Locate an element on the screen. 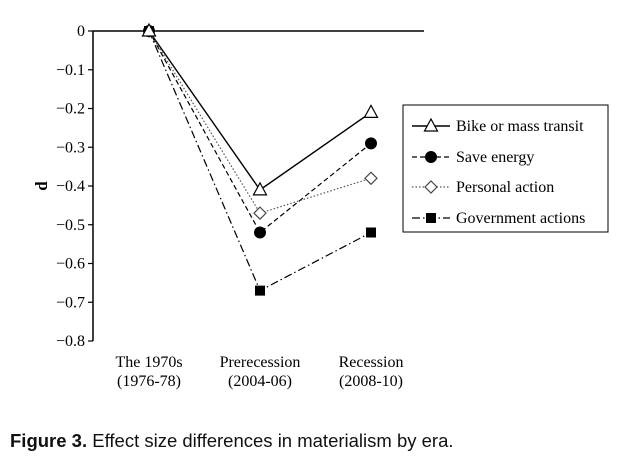 This screenshot has width=640, height=463. y-axis-title: d is located at coordinates (41, 186).